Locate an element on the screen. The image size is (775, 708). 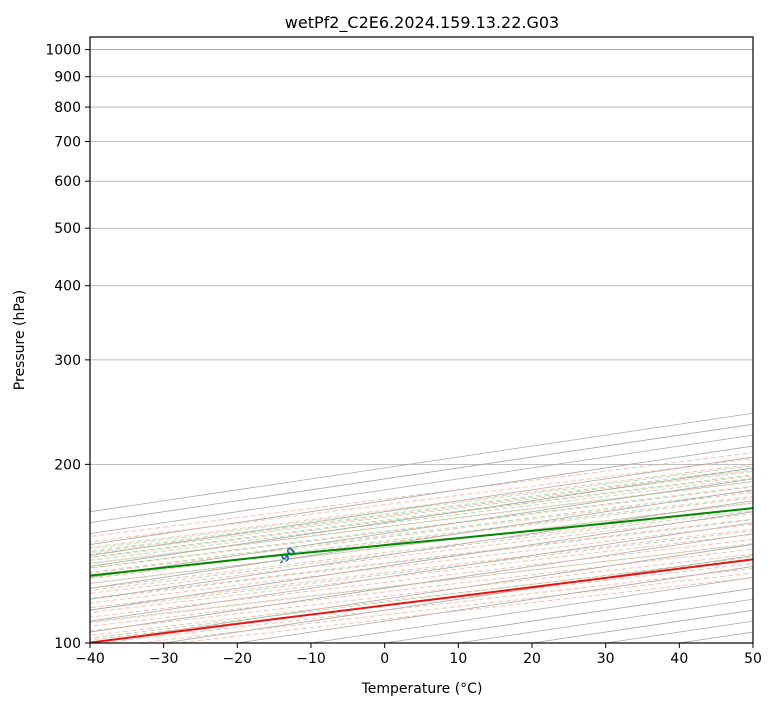
y-tick-label: 900 is located at coordinates (67, 78).